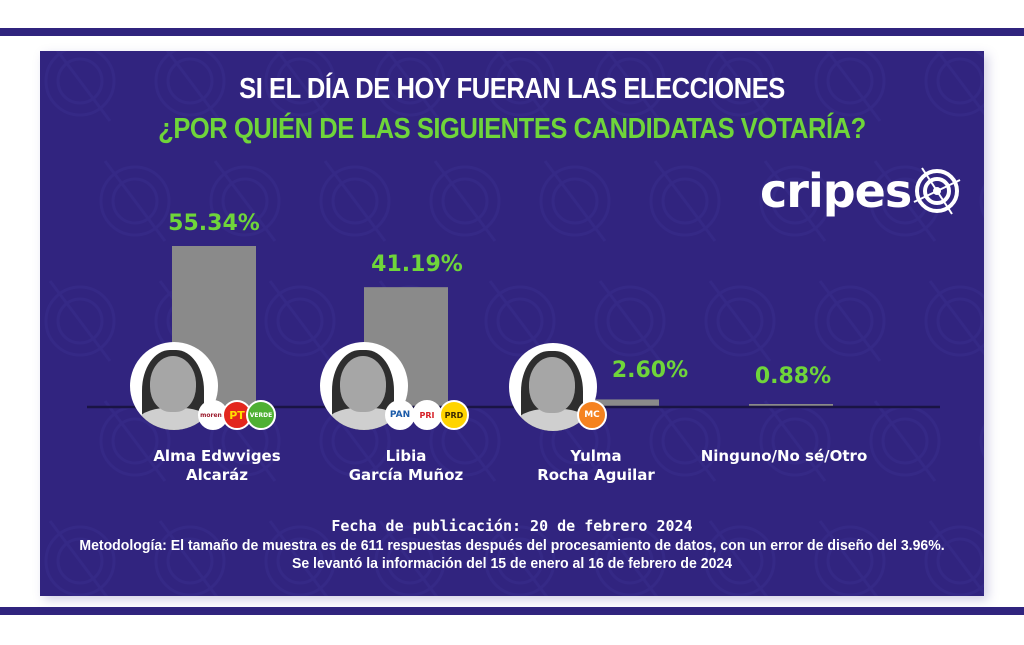 The height and width of the screenshot is (645, 1024). Describe the element at coordinates (937, 191) in the screenshot. I see `target-crosshair-icon` at that location.